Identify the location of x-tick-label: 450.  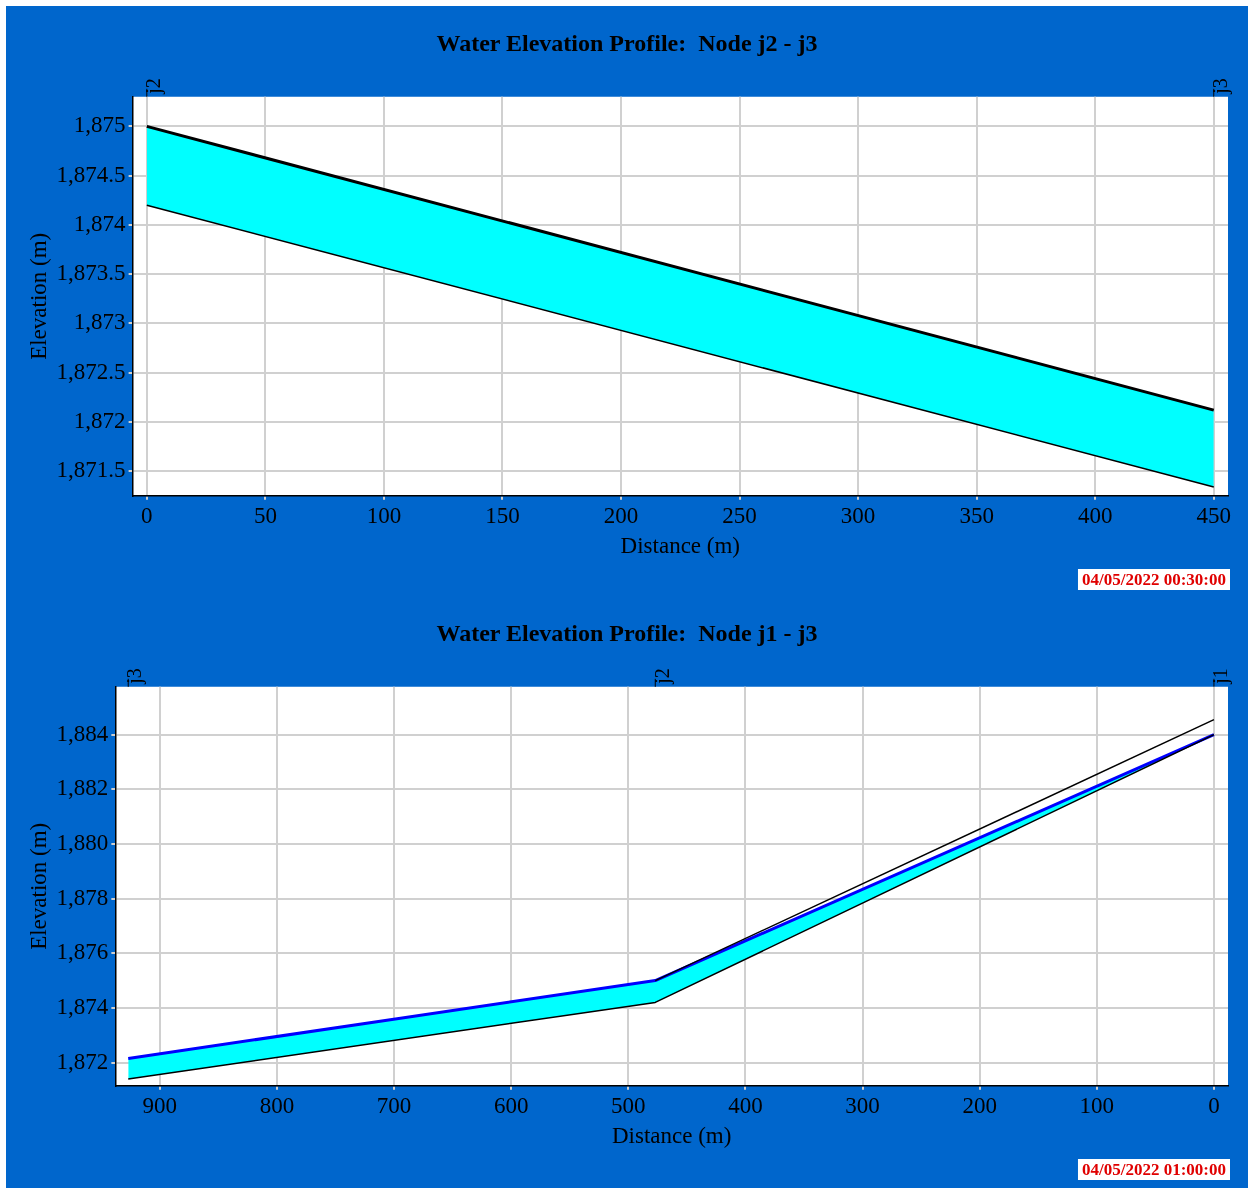
(1214, 515).